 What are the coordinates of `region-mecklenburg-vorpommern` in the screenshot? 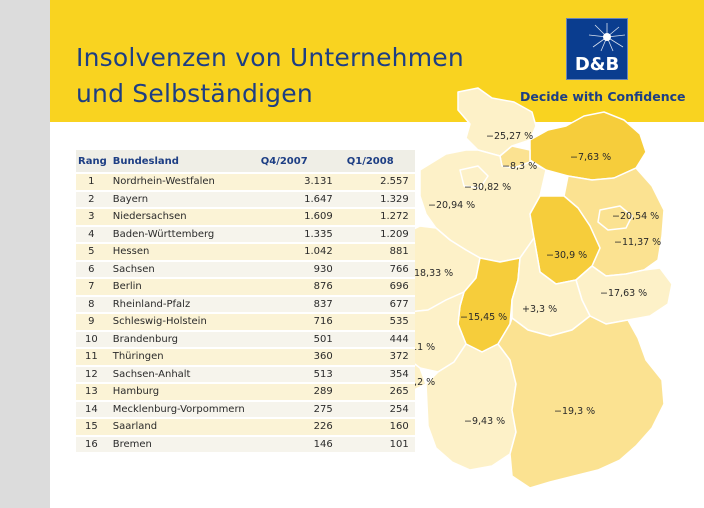 It's located at (588, 146).